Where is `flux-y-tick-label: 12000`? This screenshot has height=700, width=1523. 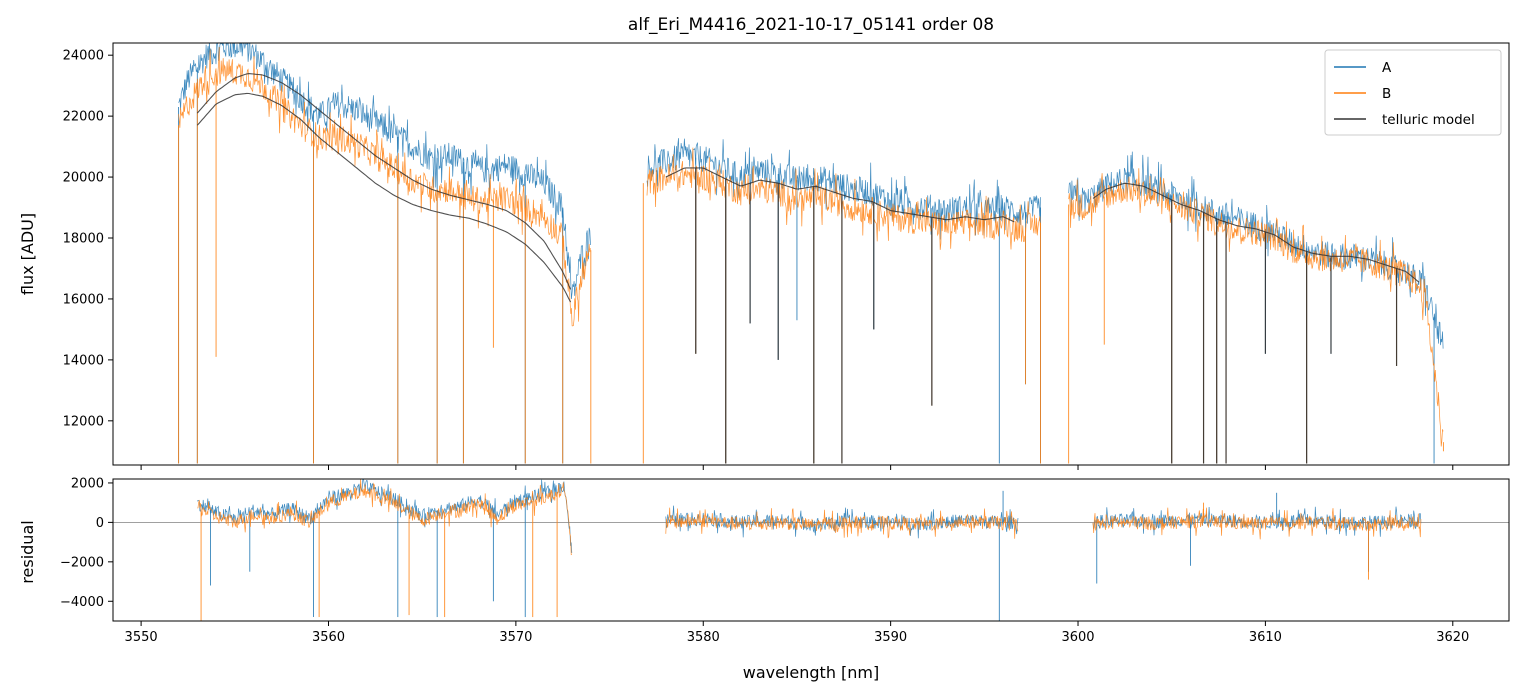
flux-y-tick-label: 12000 is located at coordinates (83, 421).